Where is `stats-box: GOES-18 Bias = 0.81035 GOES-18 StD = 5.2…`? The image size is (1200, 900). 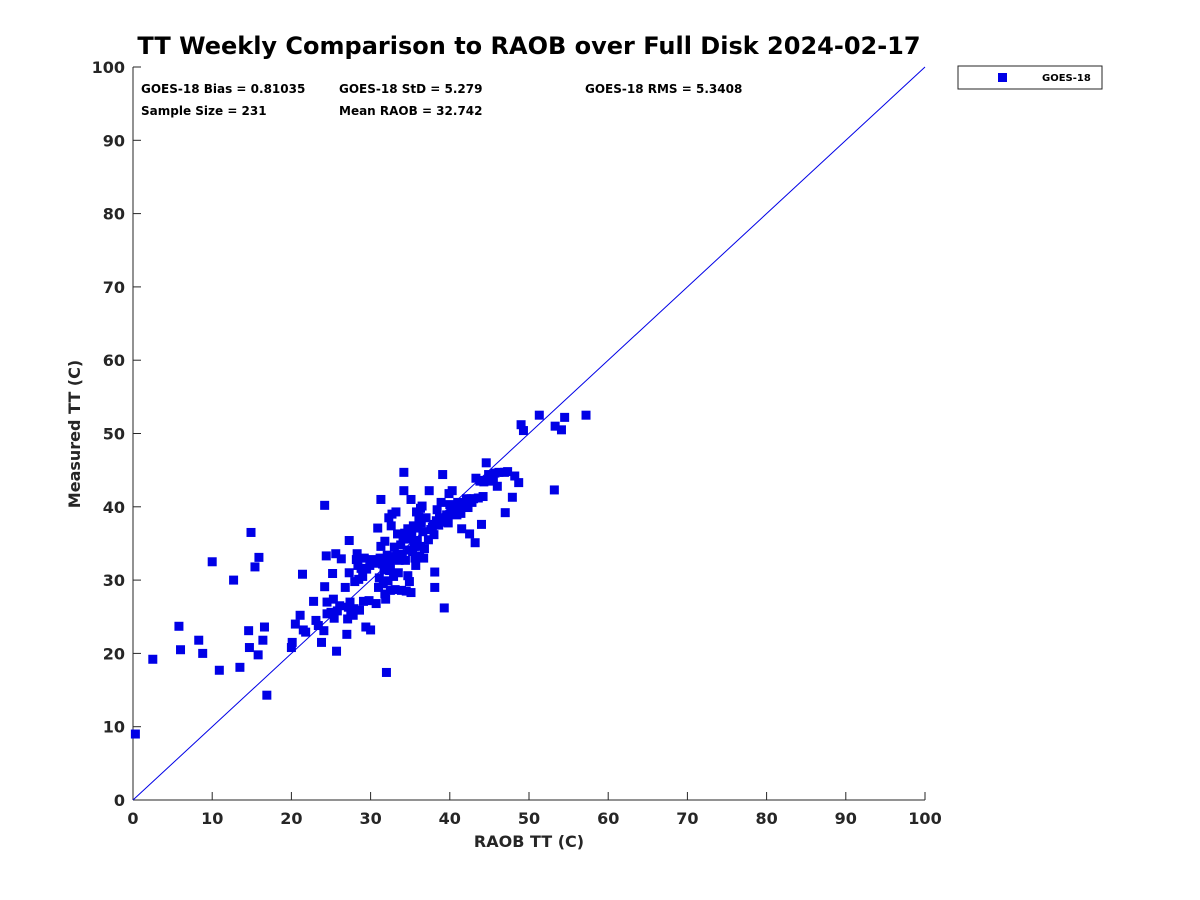
stats-box: GOES-18 Bias = 0.81035 GOES-18 StD = 5.2… is located at coordinates (441, 100).